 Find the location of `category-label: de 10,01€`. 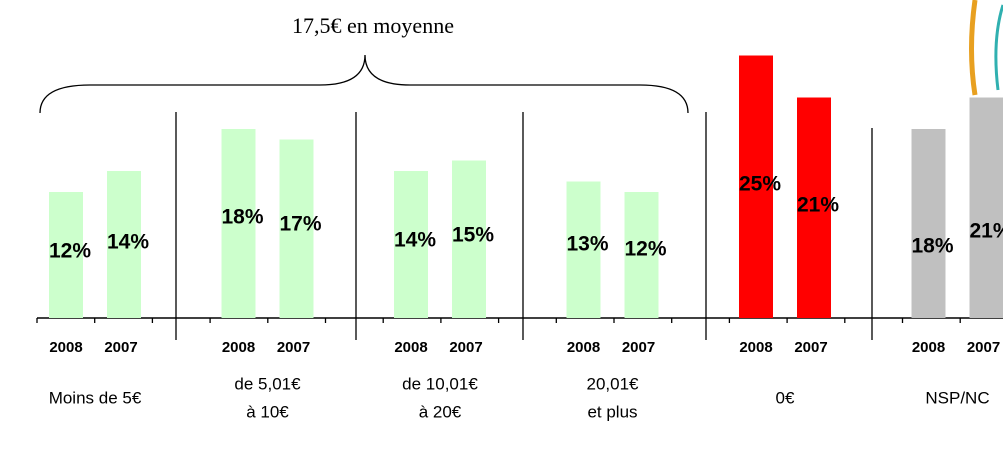

category-label: de 10,01€ is located at coordinates (440, 383).